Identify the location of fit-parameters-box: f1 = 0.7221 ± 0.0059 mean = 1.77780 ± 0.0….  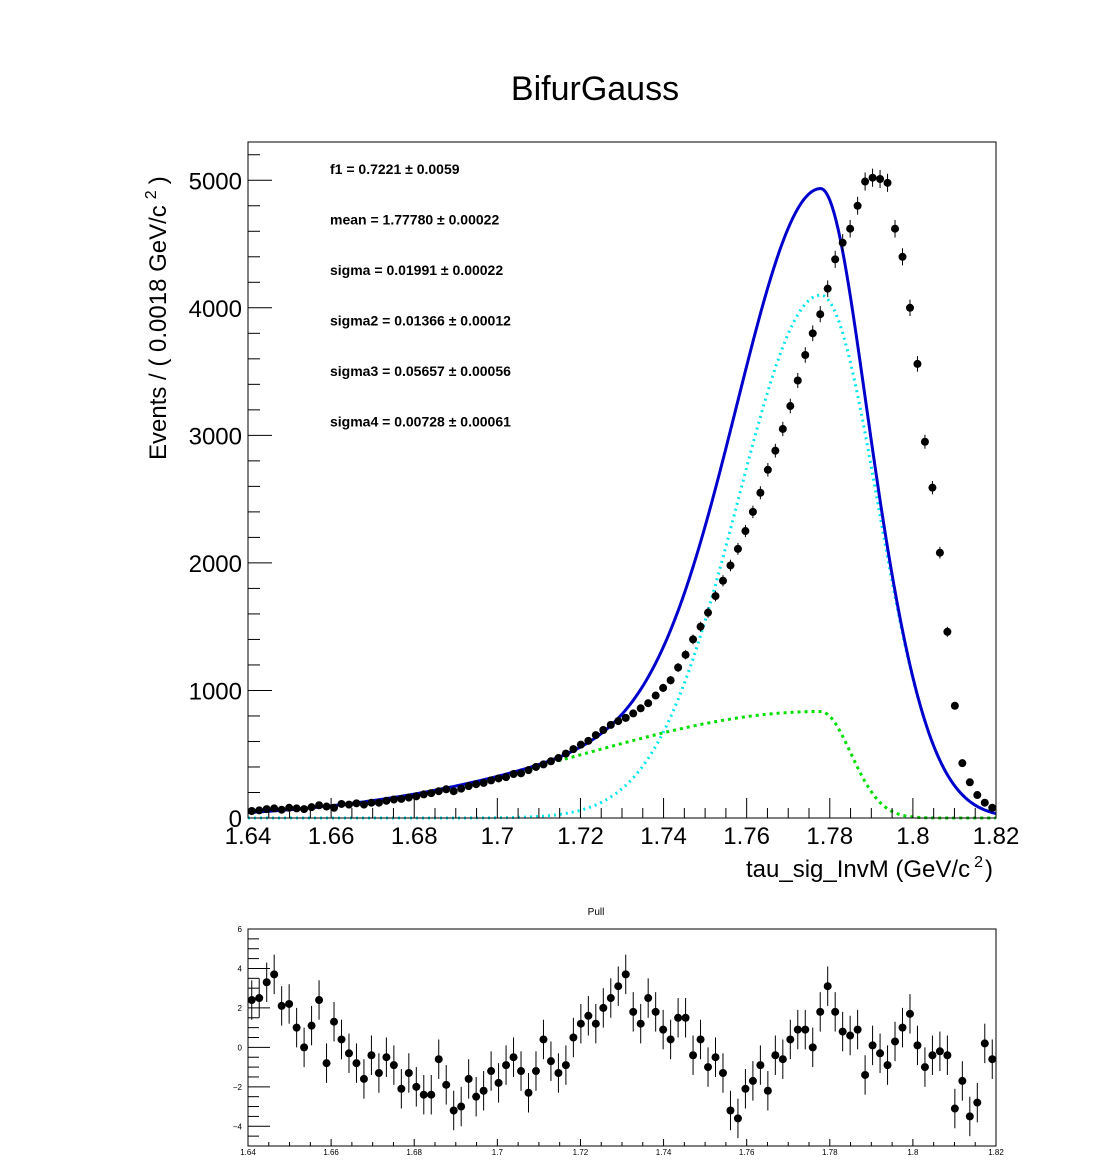
(420, 295).